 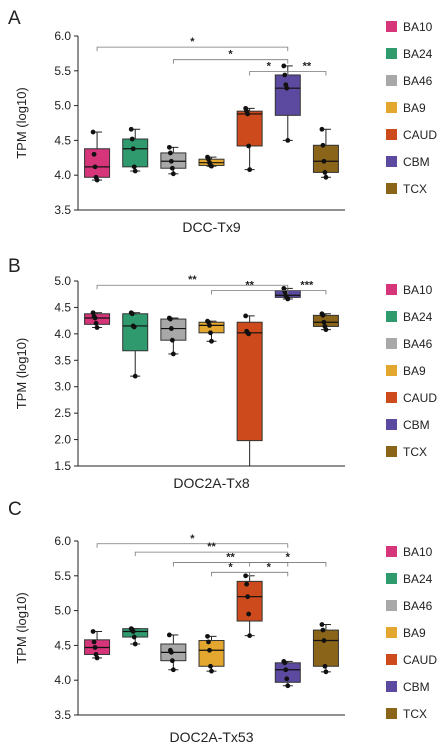 I want to click on box-ba24, so click(x=135, y=636).